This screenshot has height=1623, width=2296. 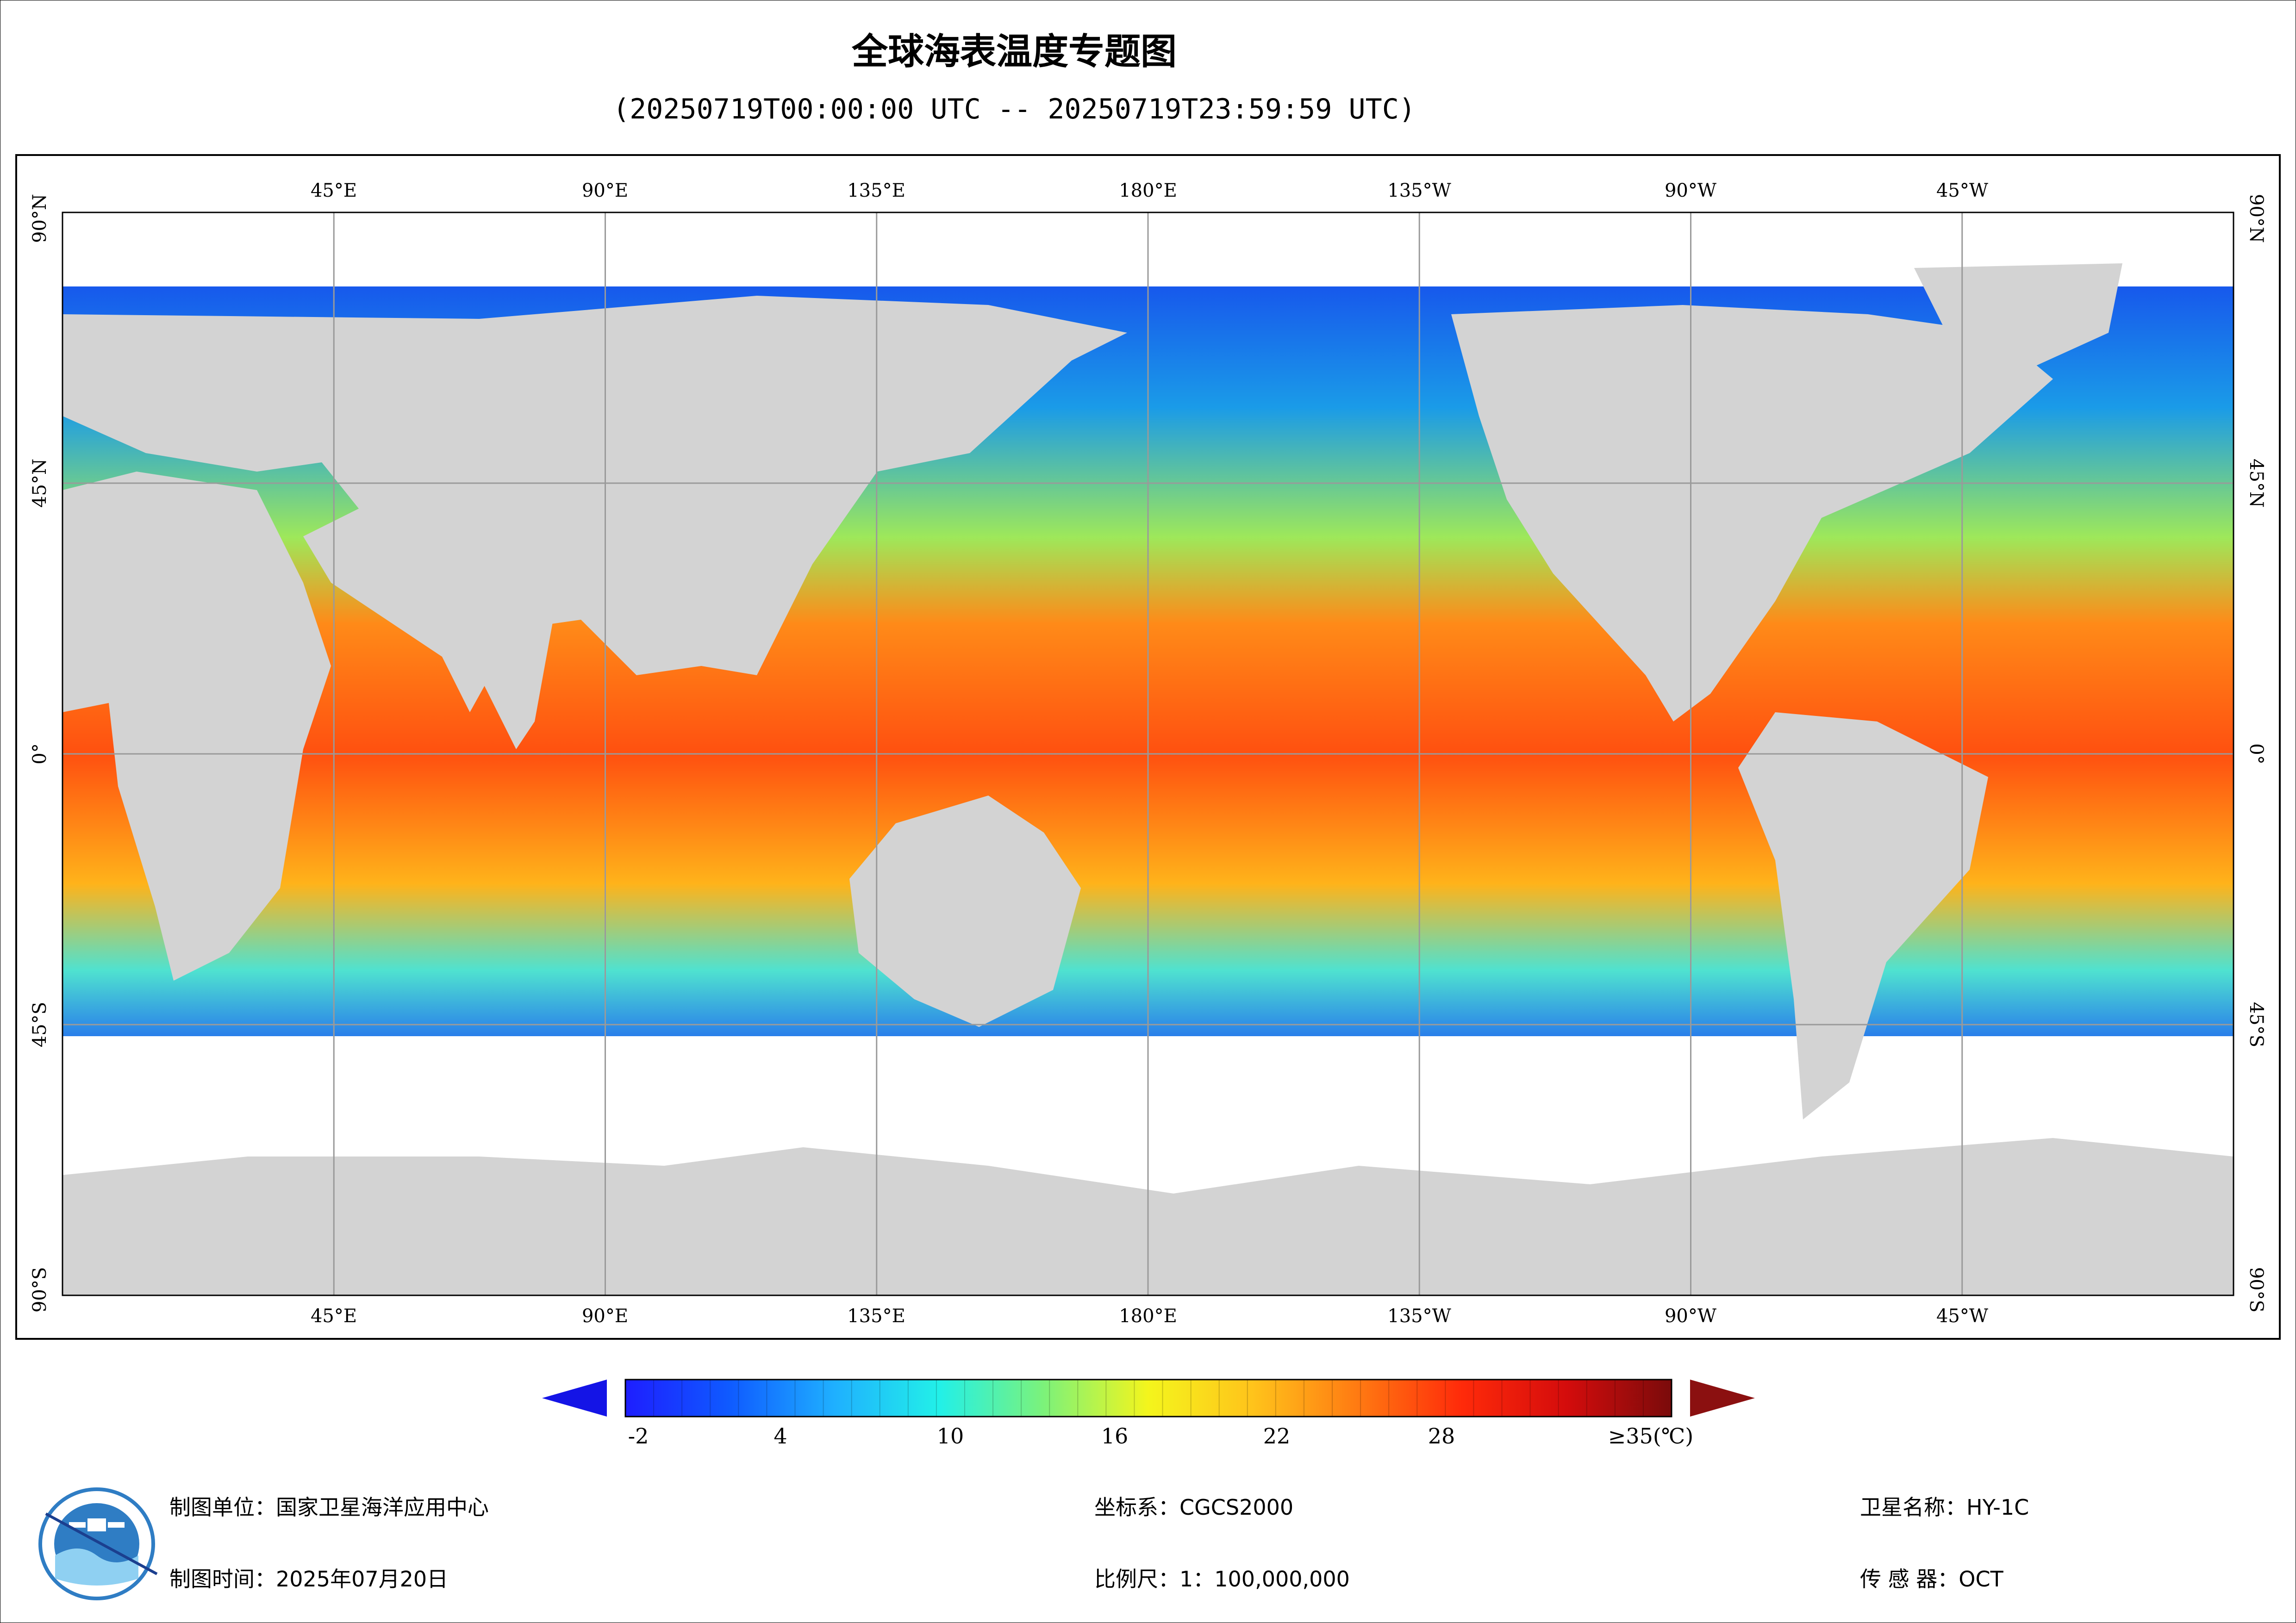 I want to click on left-lat-labels: 90°N 45°N 0° 45°S 90°S, so click(x=39, y=753).